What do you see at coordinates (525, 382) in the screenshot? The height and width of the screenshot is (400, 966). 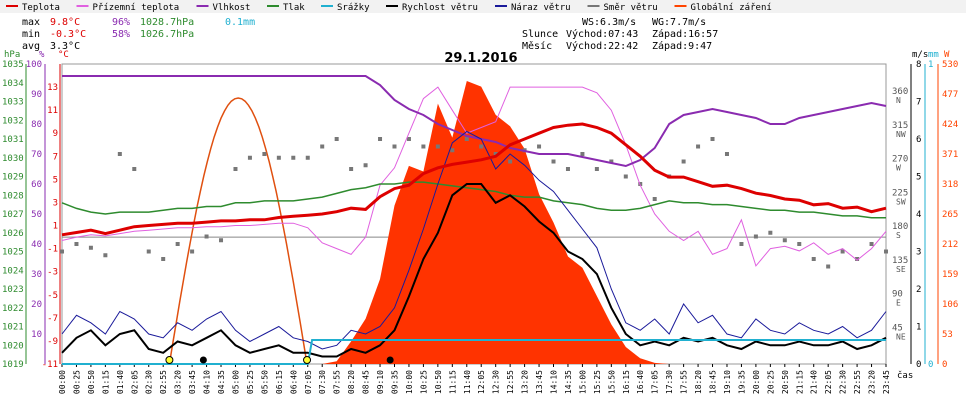 I see `x-tick-label: 13:20` at bounding box center [525, 382].